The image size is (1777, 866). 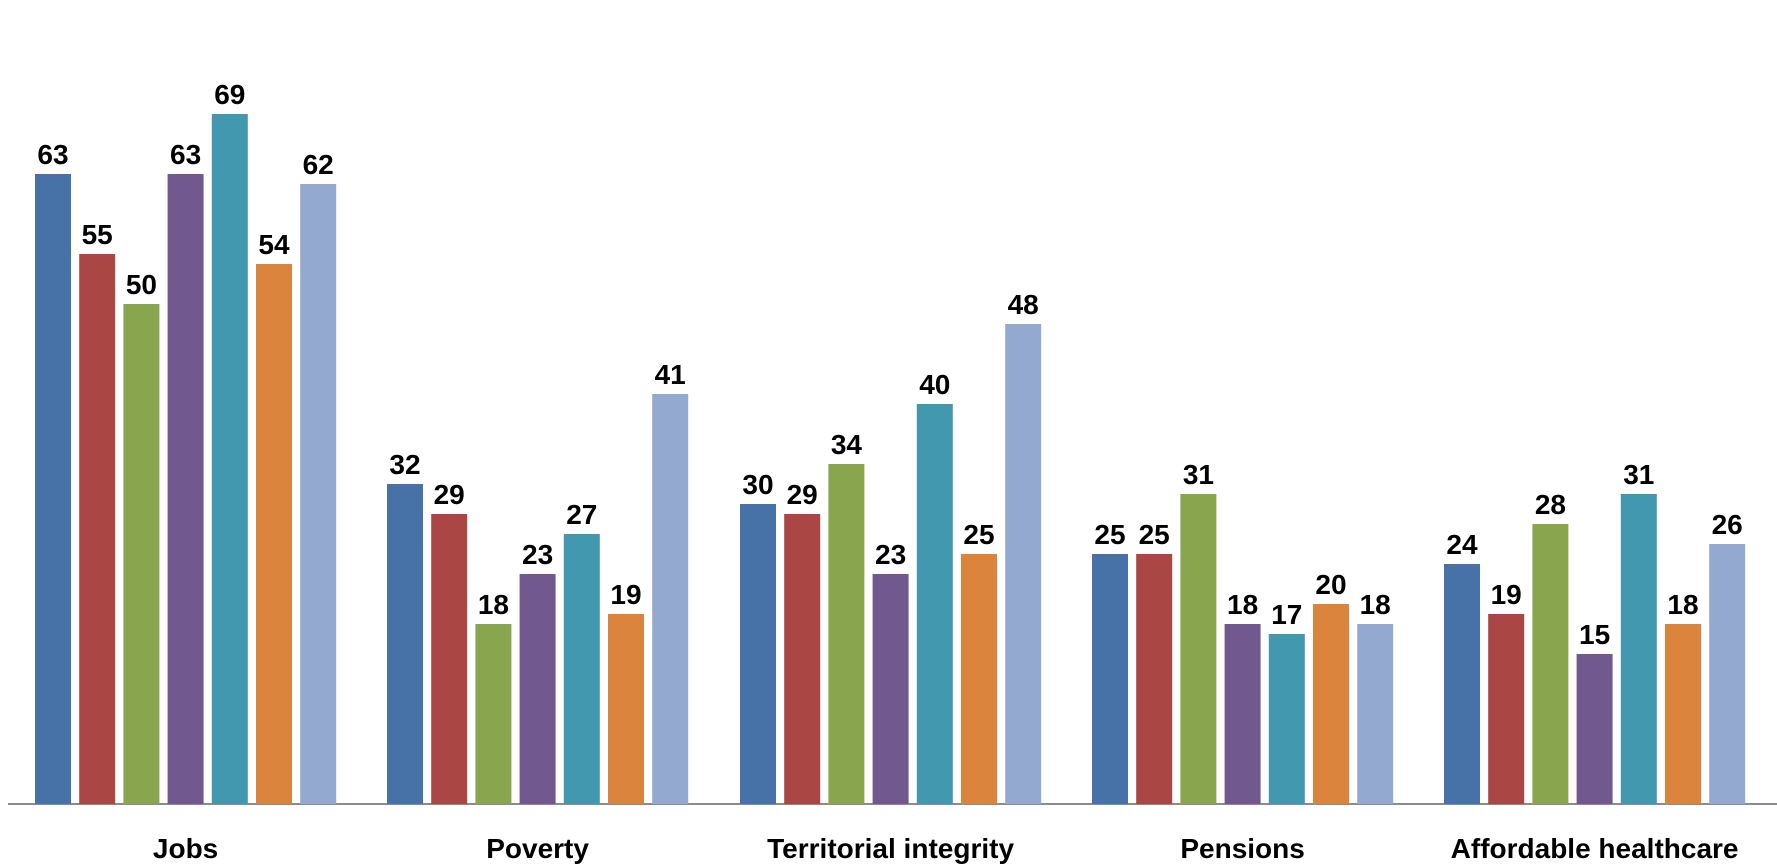 I want to click on data-label: 26, so click(x=1727, y=524).